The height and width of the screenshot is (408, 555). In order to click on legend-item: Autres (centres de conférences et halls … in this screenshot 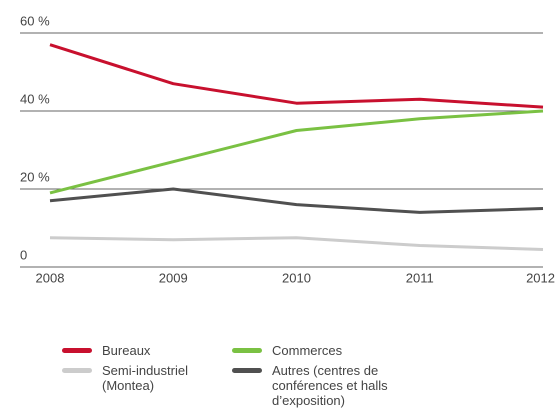, I will do `click(342, 385)`.